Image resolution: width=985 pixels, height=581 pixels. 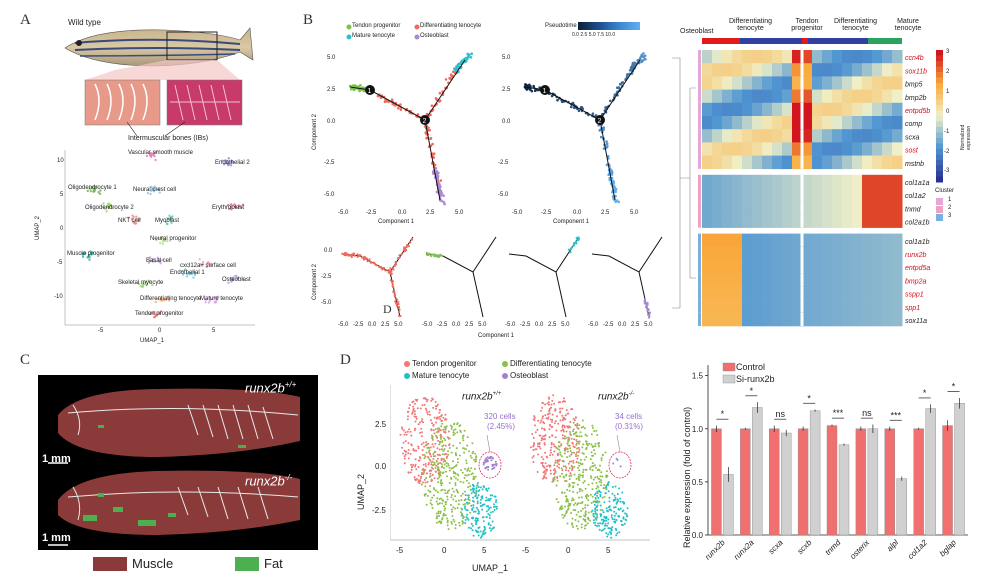 What do you see at coordinates (153, 563) in the screenshot?
I see `legend-muscle: Muscle` at bounding box center [153, 563].